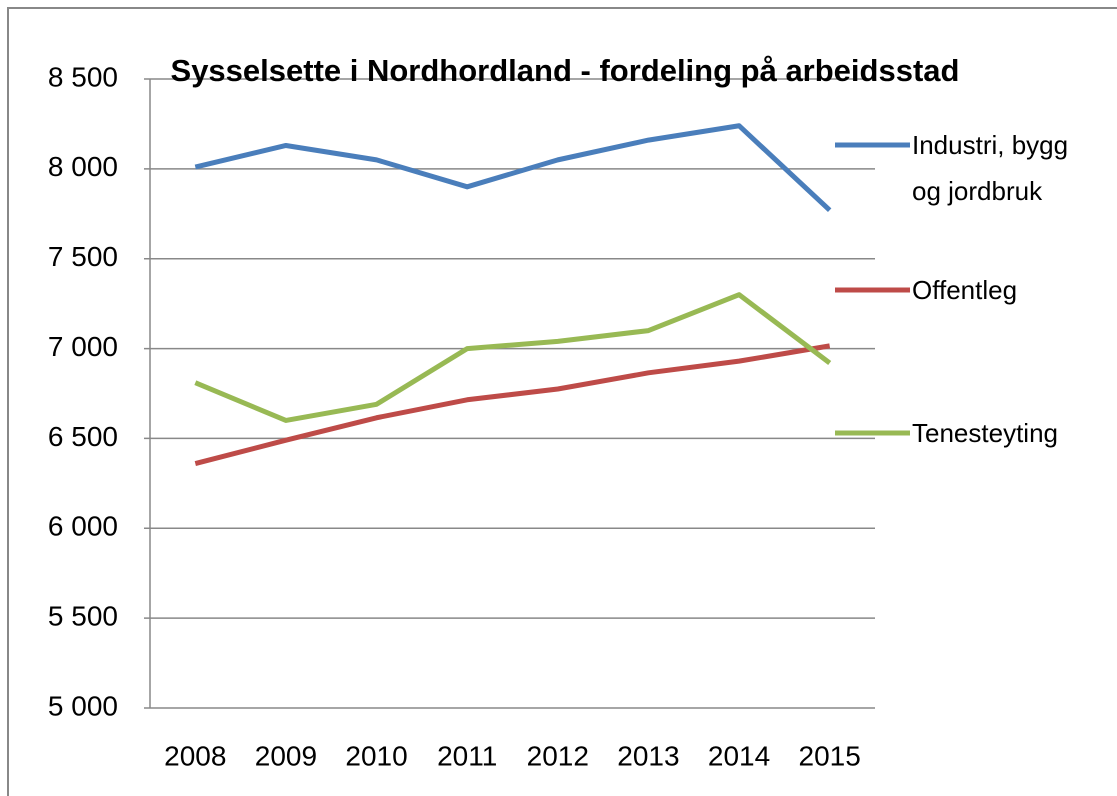 Image resolution: width=1117 pixels, height=796 pixels. What do you see at coordinates (286, 755) in the screenshot?
I see `x-tick-label: 2009` at bounding box center [286, 755].